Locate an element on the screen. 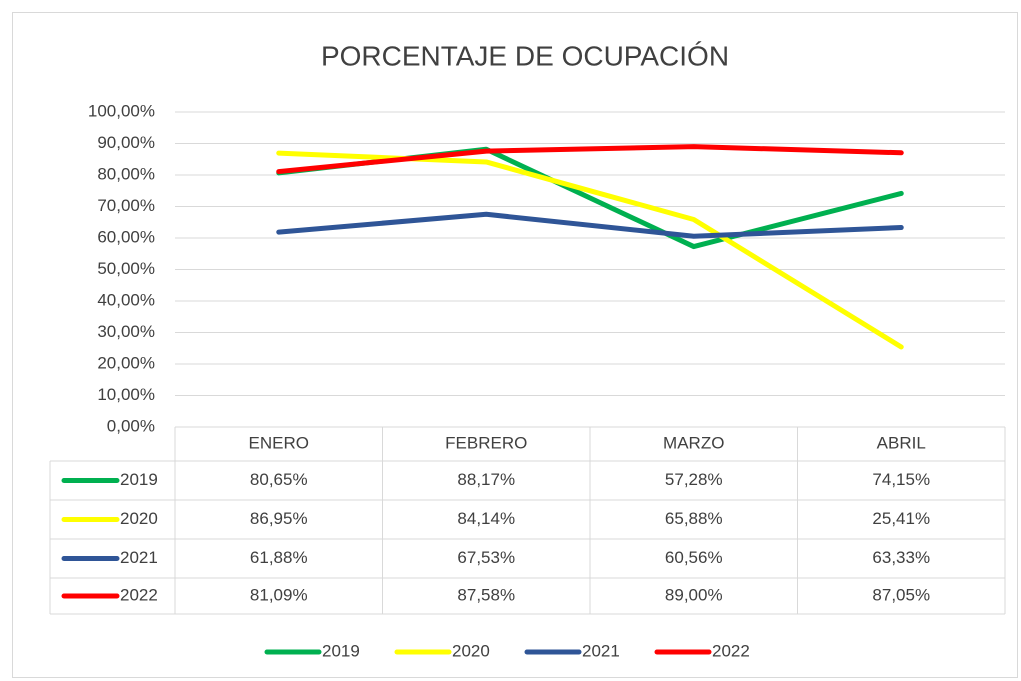 The width and height of the screenshot is (1021, 681). y-tick-label: 30,00% is located at coordinates (126, 331).